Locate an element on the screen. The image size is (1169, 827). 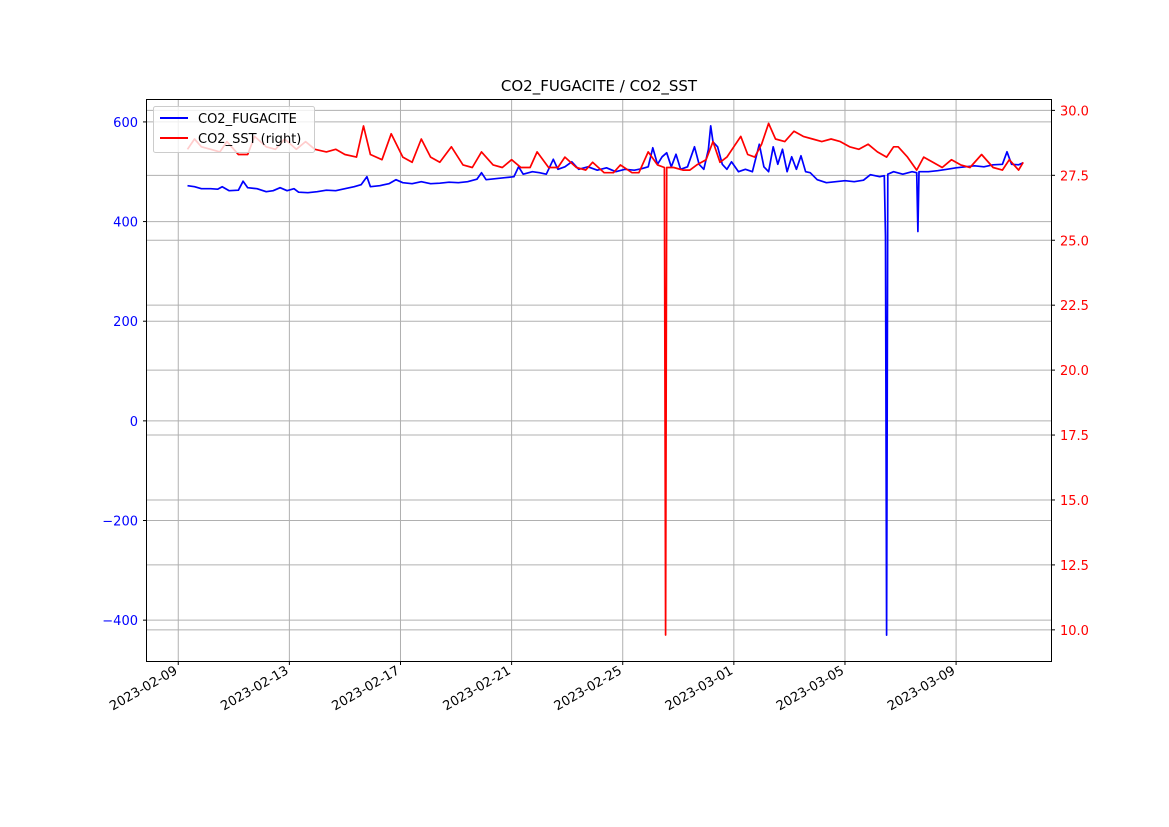
legend-label-co2-sst: CO2_SST (right) is located at coordinates (249, 139).